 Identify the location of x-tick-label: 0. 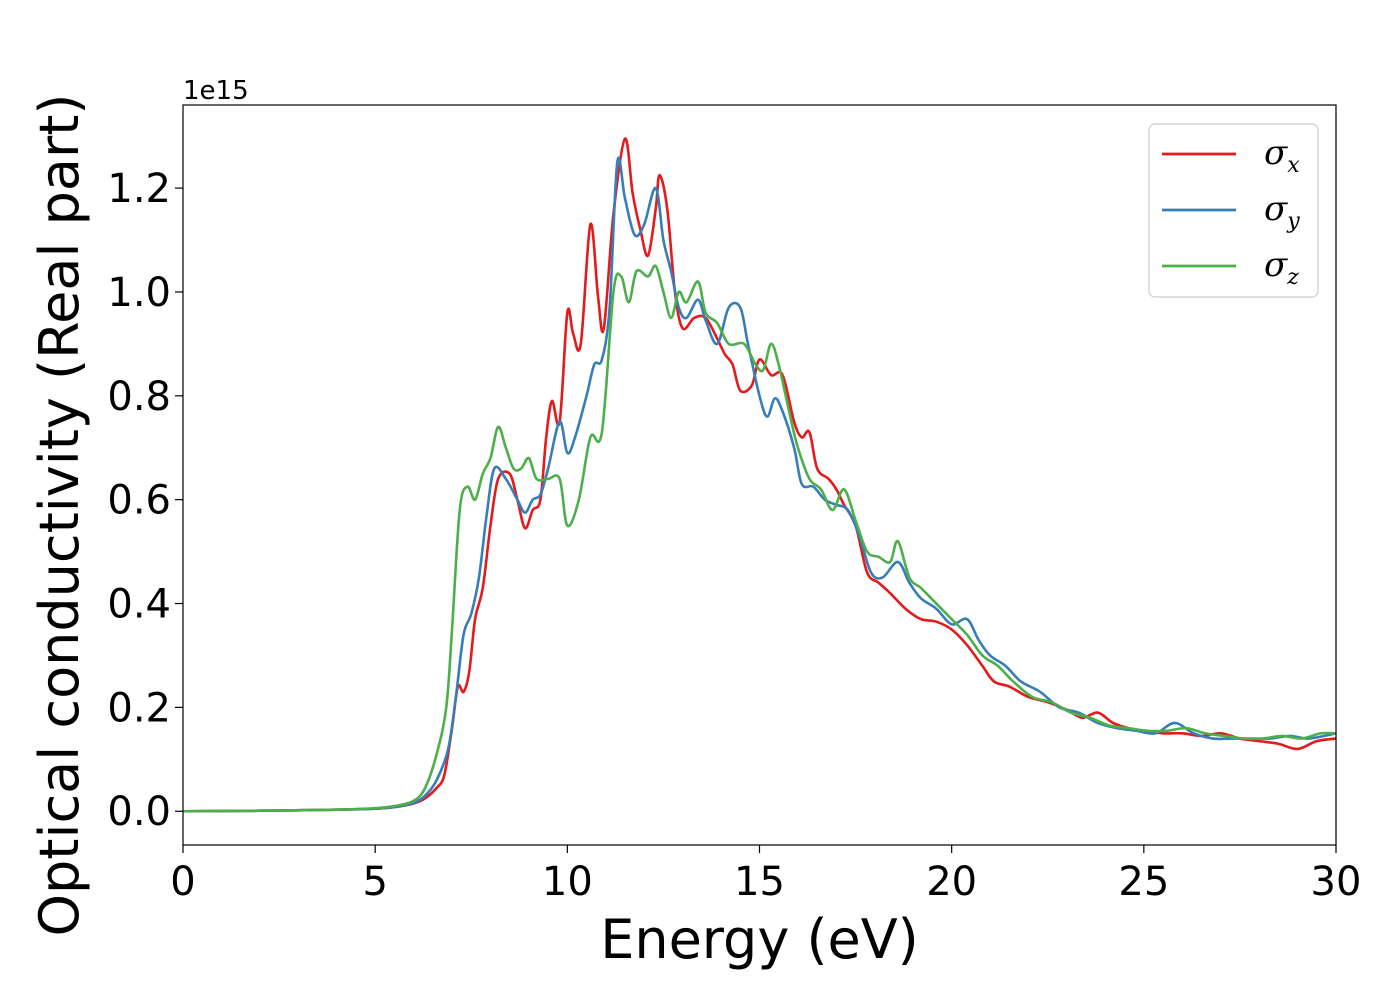
(182, 882).